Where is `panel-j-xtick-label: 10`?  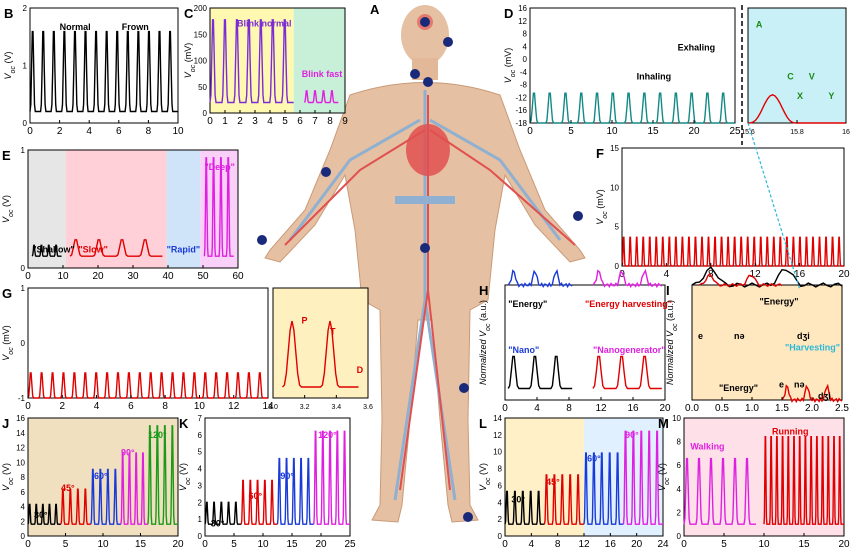 panel-j-xtick-label: 10 is located at coordinates (103, 544).